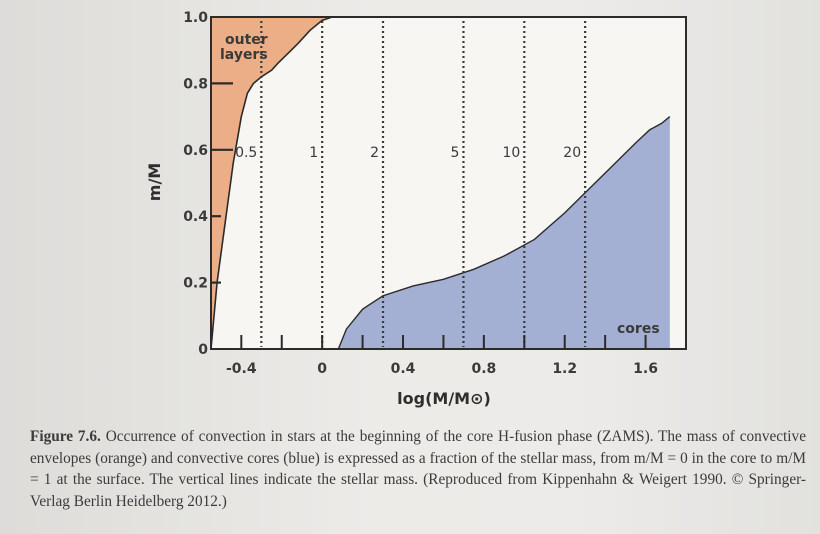  I want to click on y-tick-label: 0.6, so click(195, 151).